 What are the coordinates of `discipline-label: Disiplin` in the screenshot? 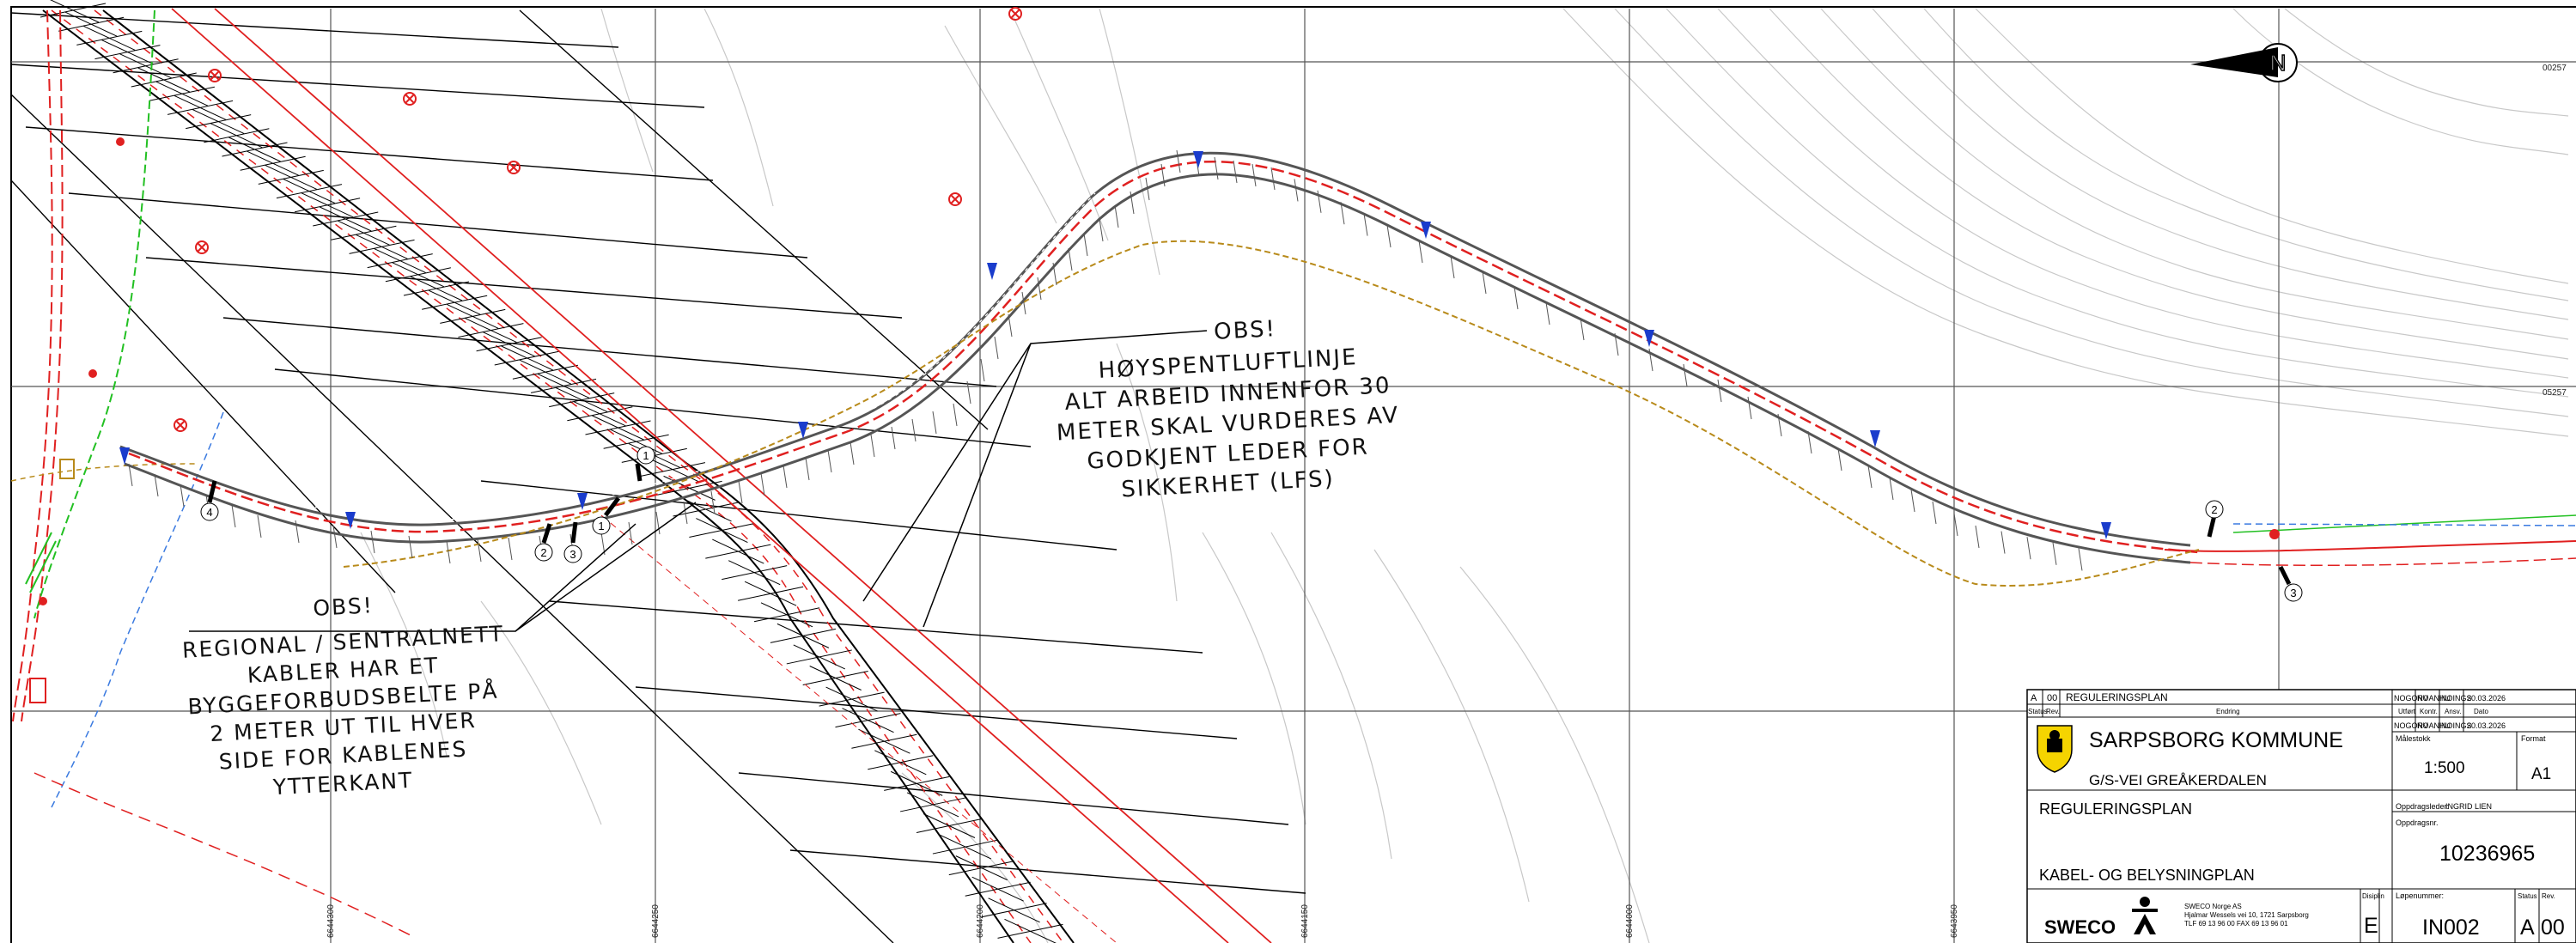 It's located at (2373, 896).